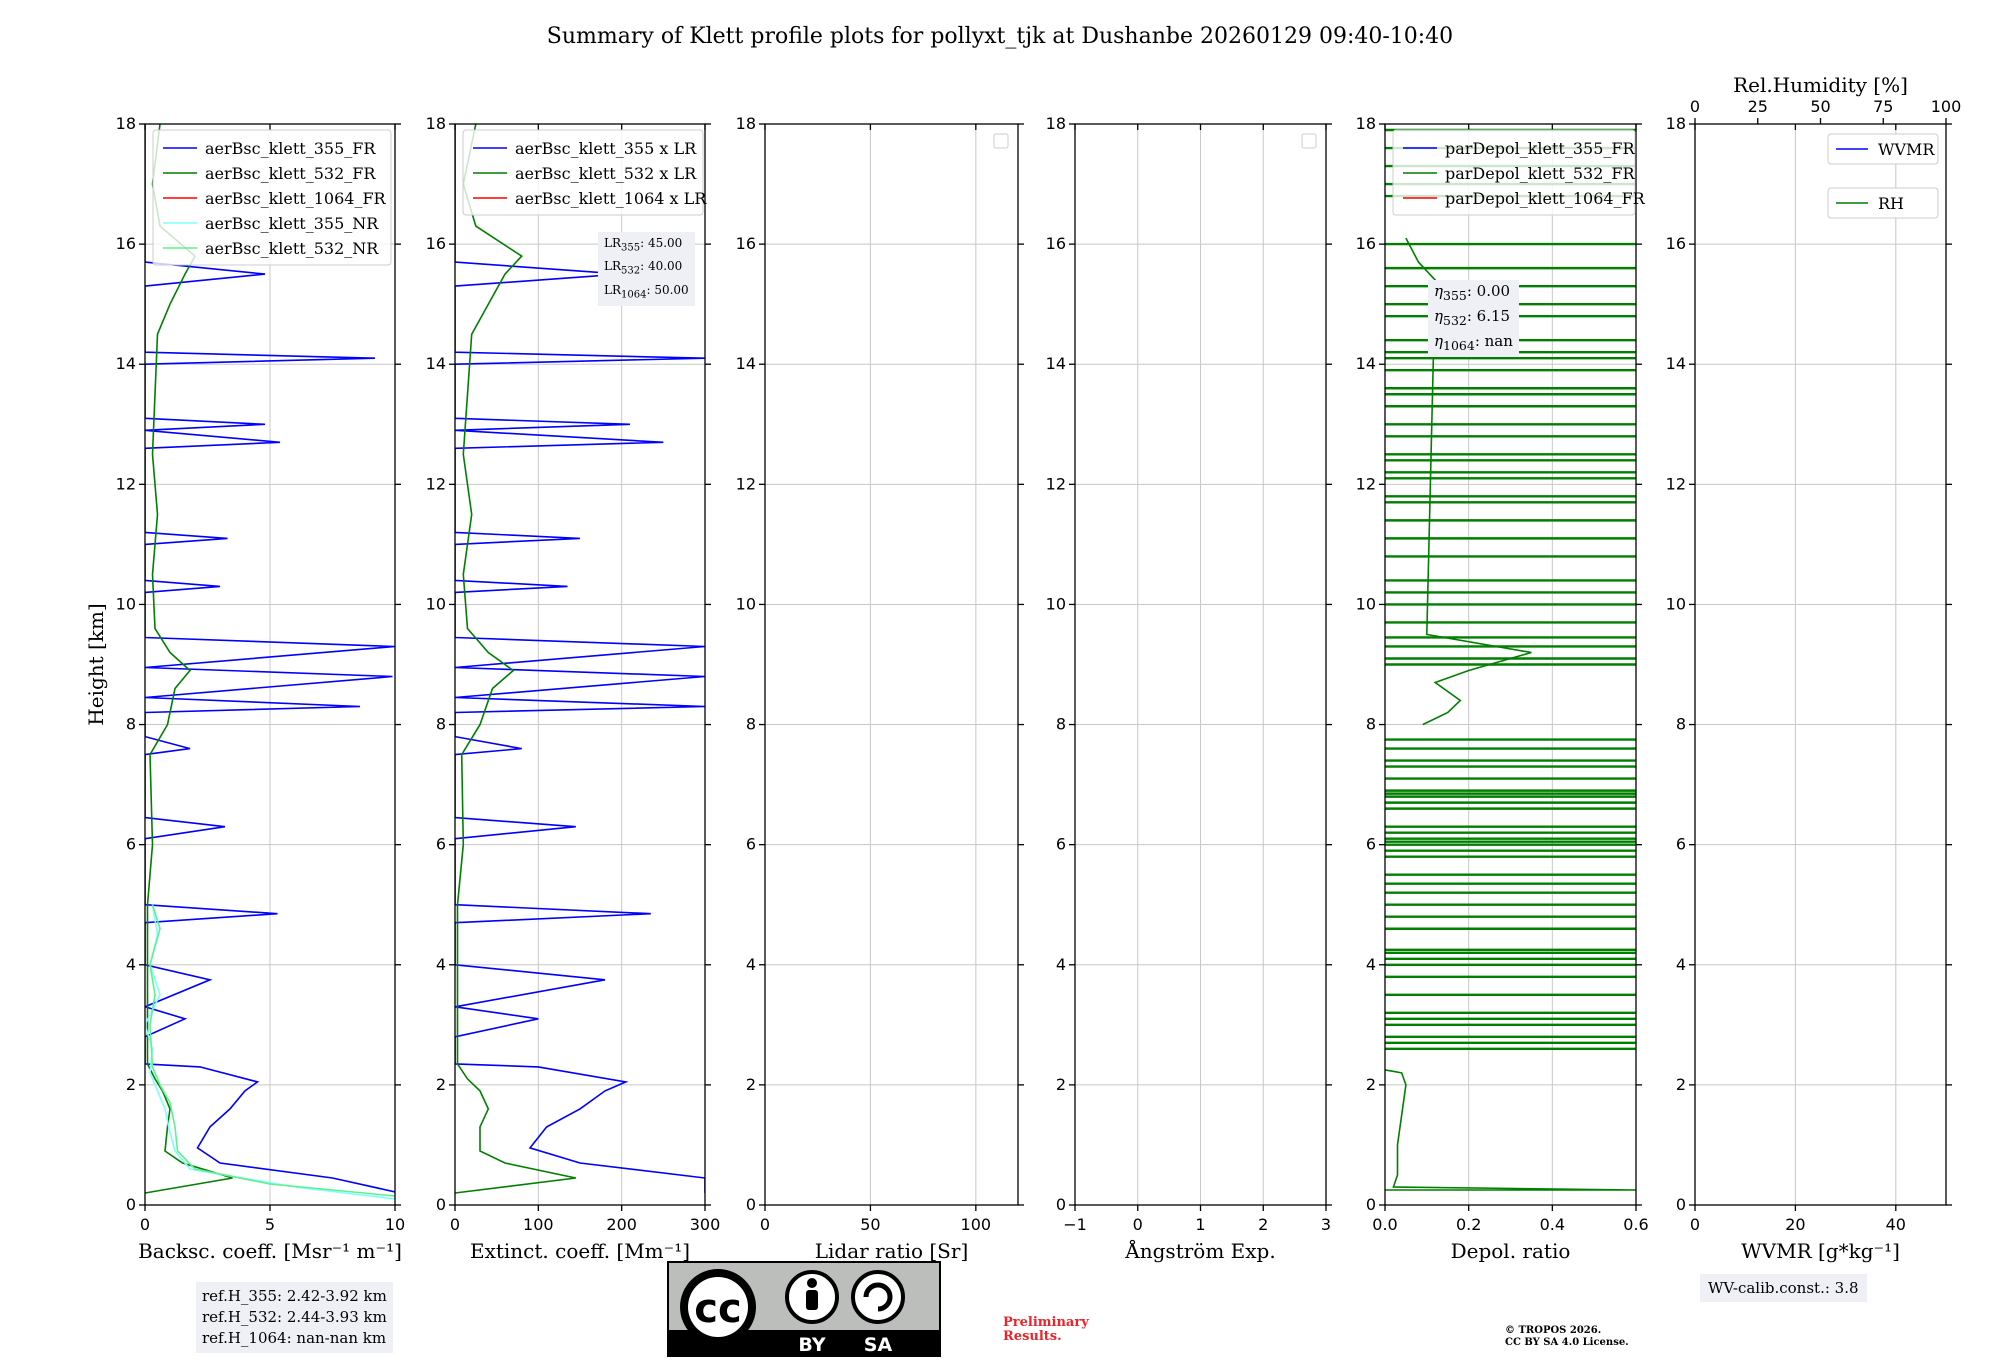  Describe the element at coordinates (643, 245) in the screenshot. I see `lr-355: LR355: 45.00` at that location.